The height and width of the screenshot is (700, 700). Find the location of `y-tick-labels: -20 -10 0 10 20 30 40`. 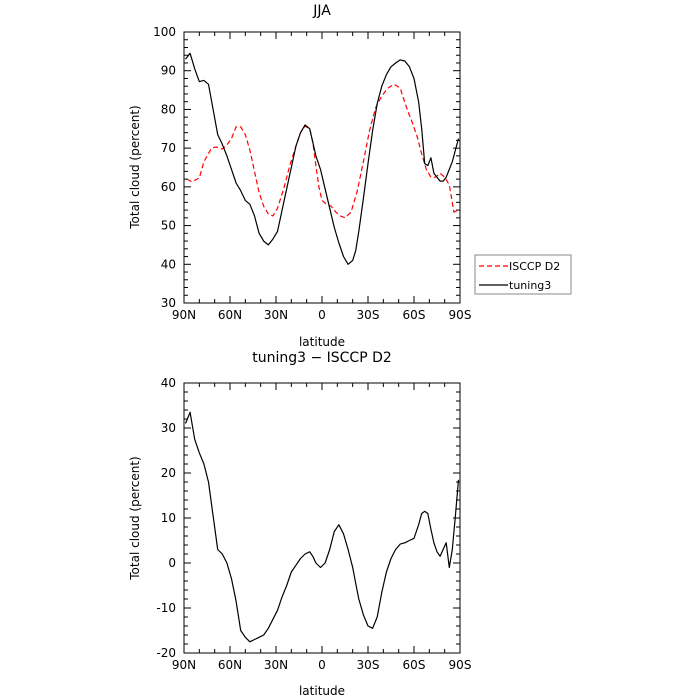

y-tick-labels: -20 -10 0 10 20 30 40 is located at coordinates (166, 518).